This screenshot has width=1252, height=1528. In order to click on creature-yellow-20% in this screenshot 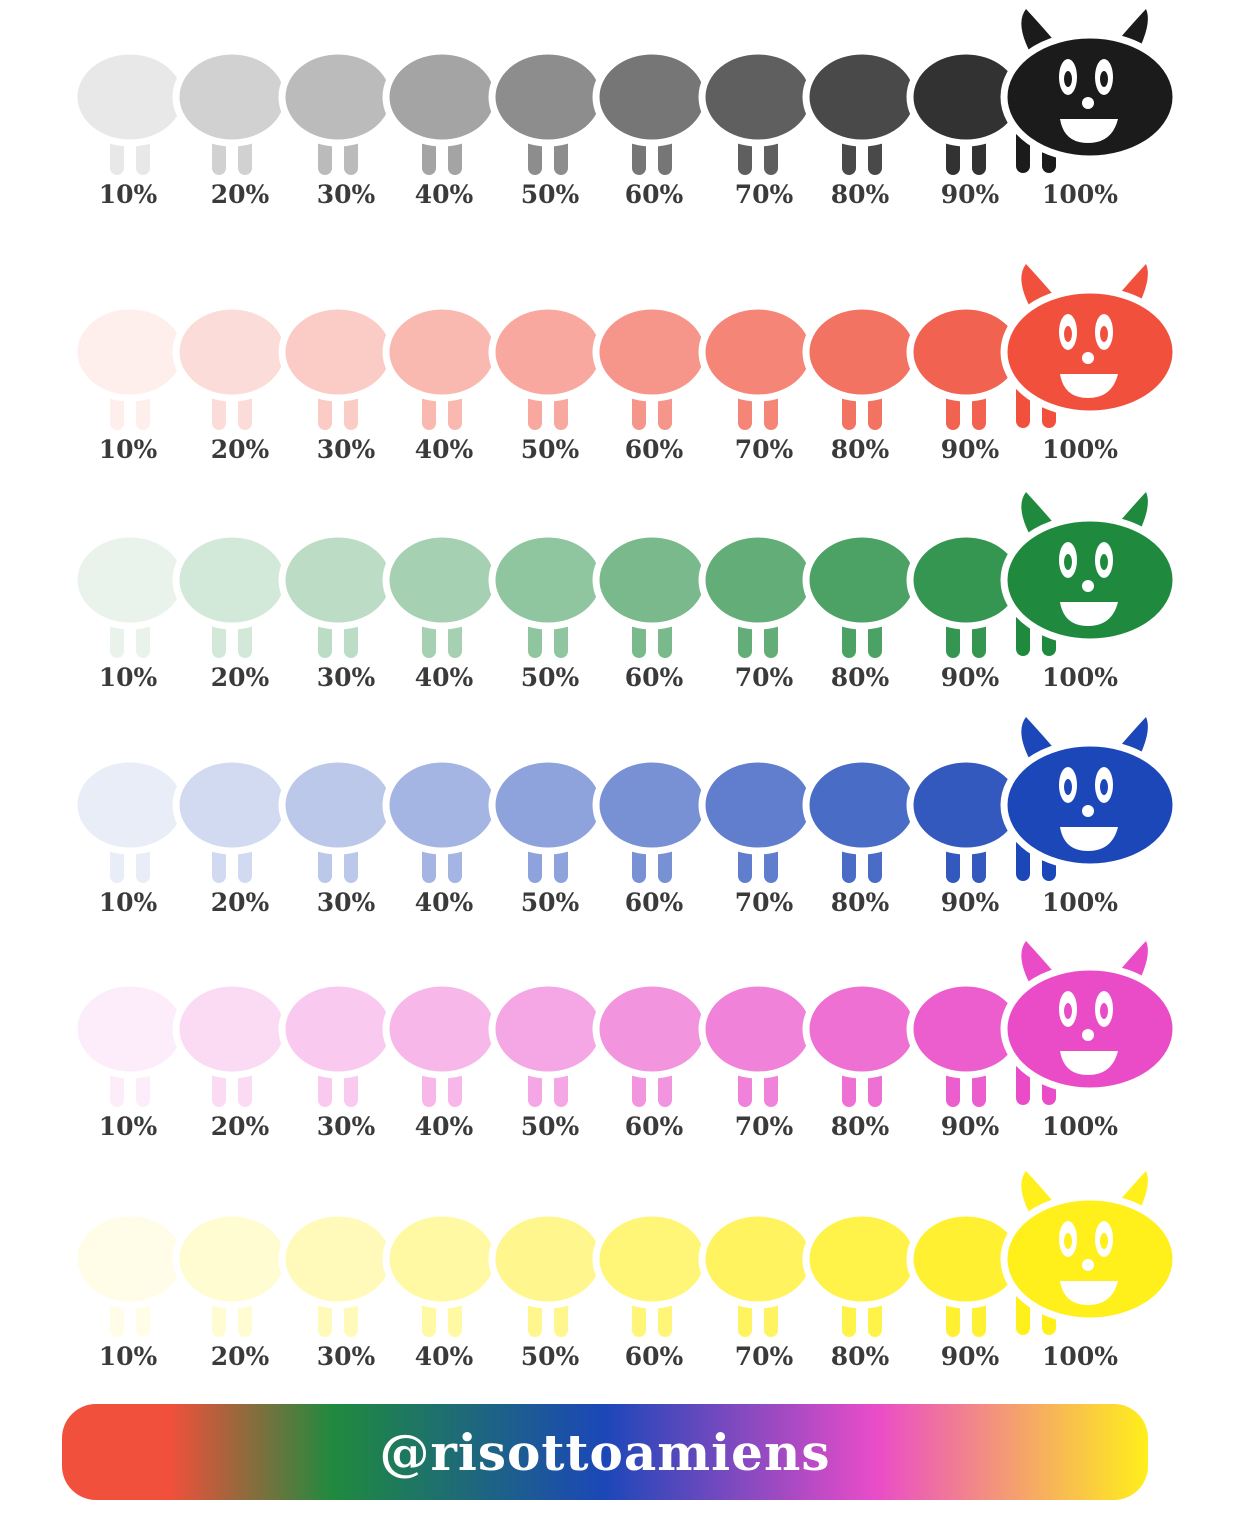, I will do `click(232, 1273)`.